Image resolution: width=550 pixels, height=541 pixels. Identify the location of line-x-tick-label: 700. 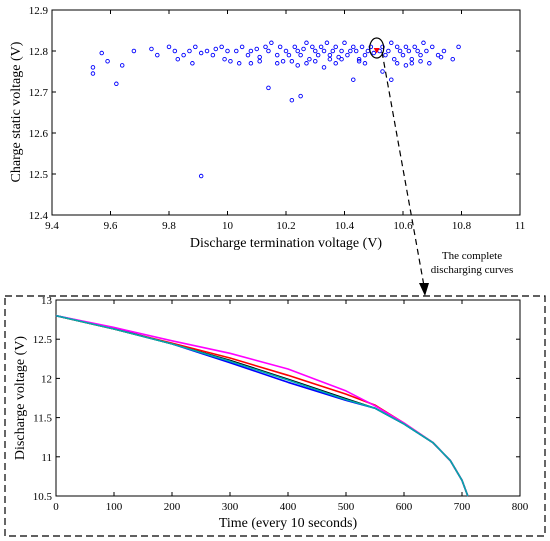
(462, 507).